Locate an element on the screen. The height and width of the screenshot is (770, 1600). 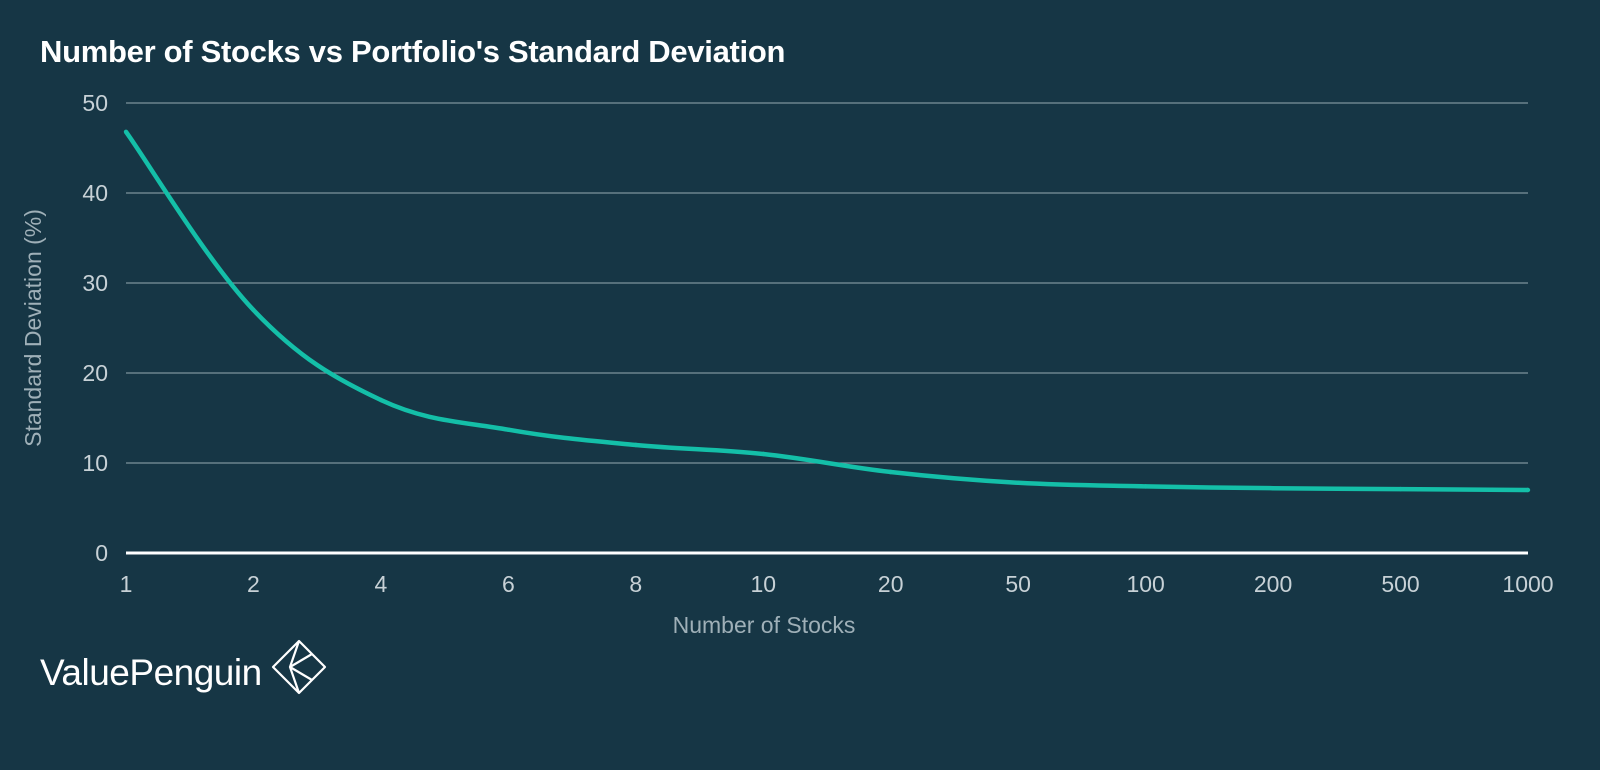
x-axis-title: Number of Stocks is located at coordinates (764, 625).